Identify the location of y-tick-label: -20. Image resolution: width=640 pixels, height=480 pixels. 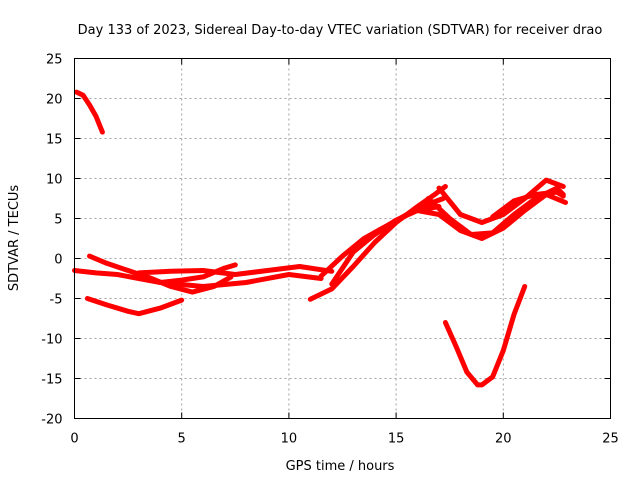
(51, 420).